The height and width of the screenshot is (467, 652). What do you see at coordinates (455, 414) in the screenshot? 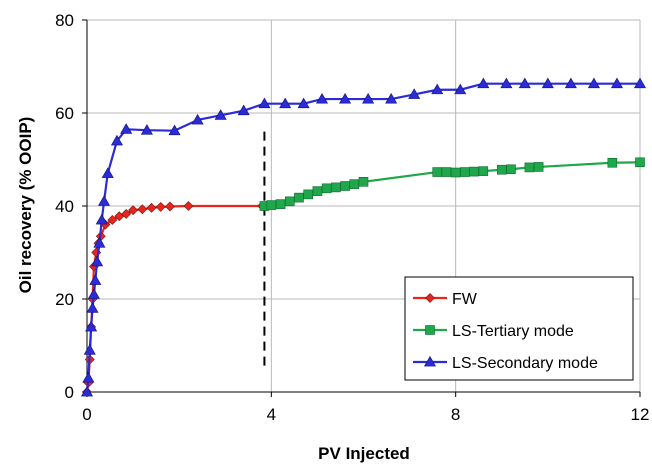
I see `x-tick-label: 8` at bounding box center [455, 414].